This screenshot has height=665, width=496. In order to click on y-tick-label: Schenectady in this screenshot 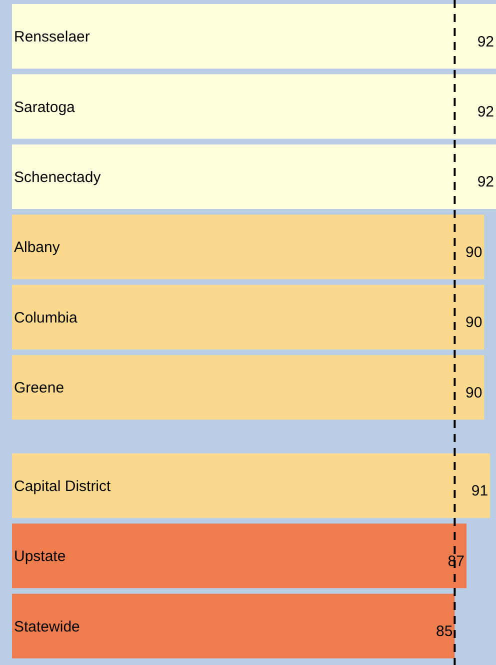, I will do `click(58, 177)`.